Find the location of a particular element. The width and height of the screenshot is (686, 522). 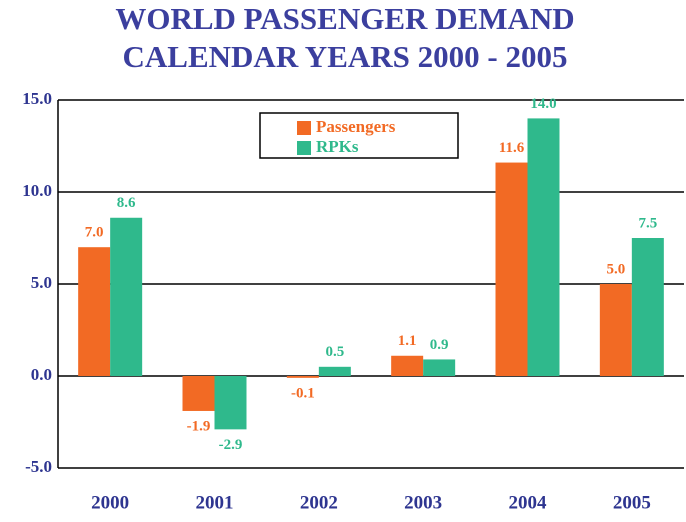

value-label: -2.9 is located at coordinates (231, 445).